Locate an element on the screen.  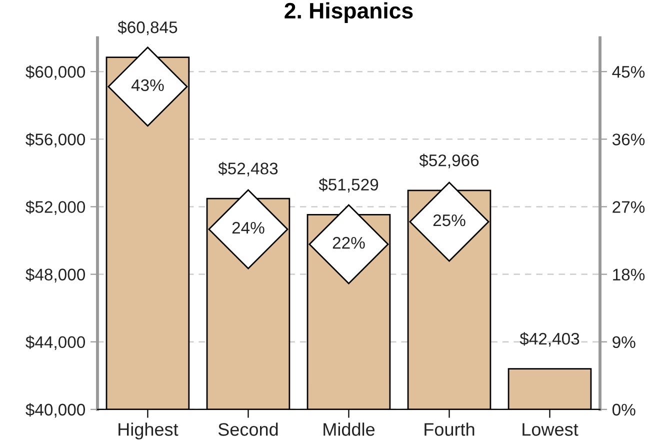
x-tick-label: Middle is located at coordinates (349, 429).